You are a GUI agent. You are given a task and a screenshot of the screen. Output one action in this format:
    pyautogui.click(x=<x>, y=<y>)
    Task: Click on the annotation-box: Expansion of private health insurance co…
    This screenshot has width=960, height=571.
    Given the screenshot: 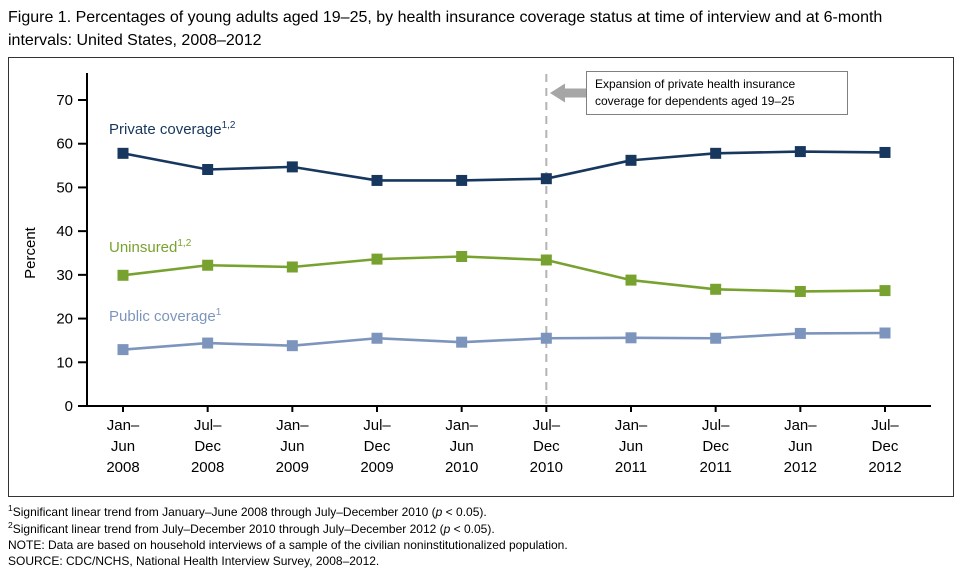 What is the action you would take?
    pyautogui.click(x=717, y=93)
    